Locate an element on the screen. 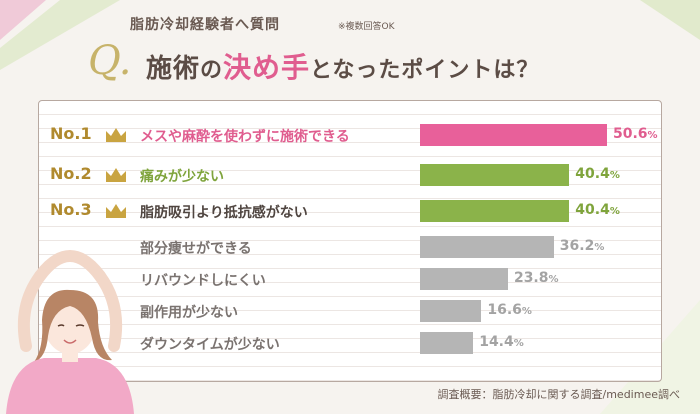 The height and width of the screenshot is (414, 700). category-label: ダウンタイムが少ない is located at coordinates (210, 345).